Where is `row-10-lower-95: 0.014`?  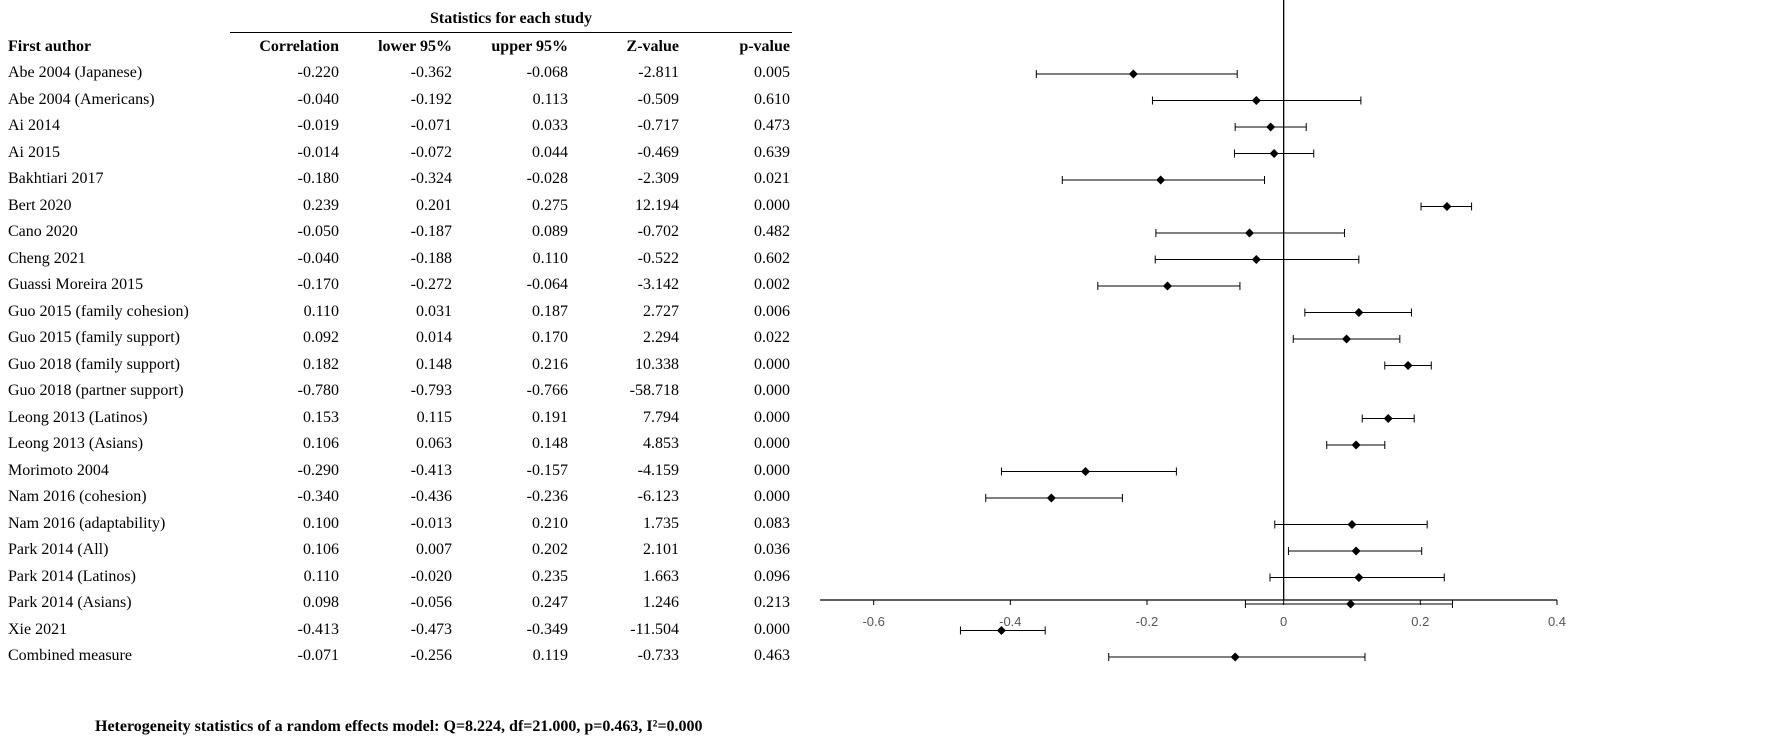
row-10-lower-95: 0.014 is located at coordinates (434, 337).